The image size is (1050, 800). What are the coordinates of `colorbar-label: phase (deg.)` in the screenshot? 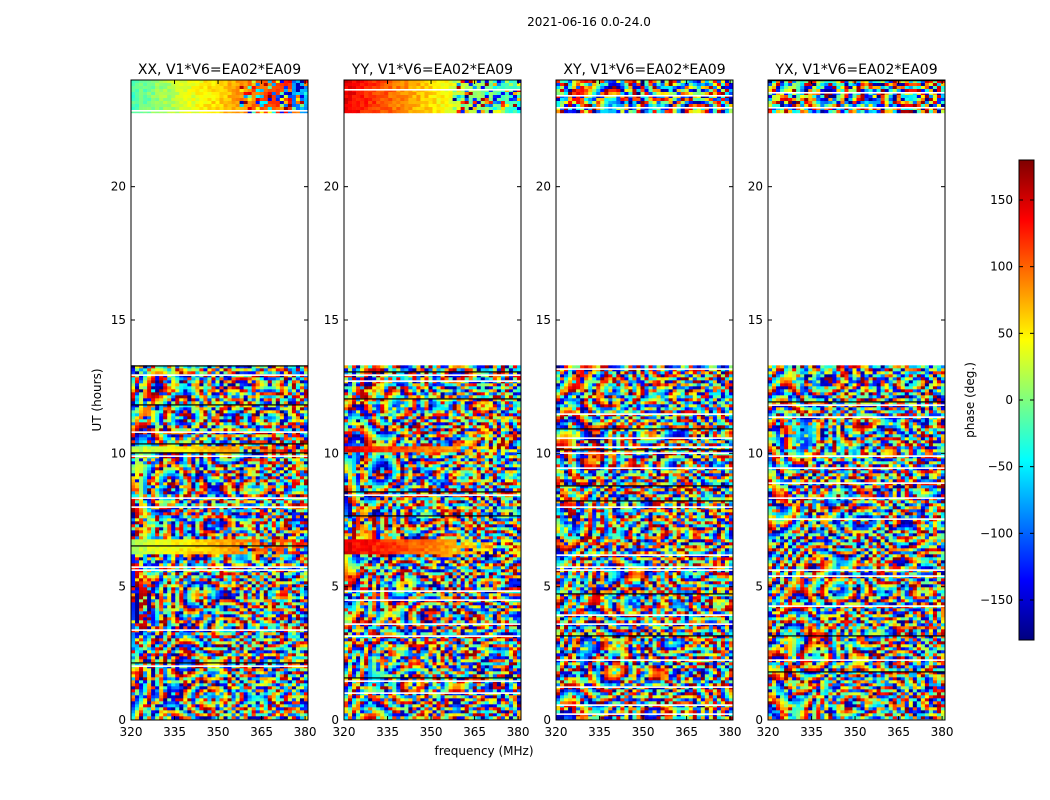 It's located at (970, 400).